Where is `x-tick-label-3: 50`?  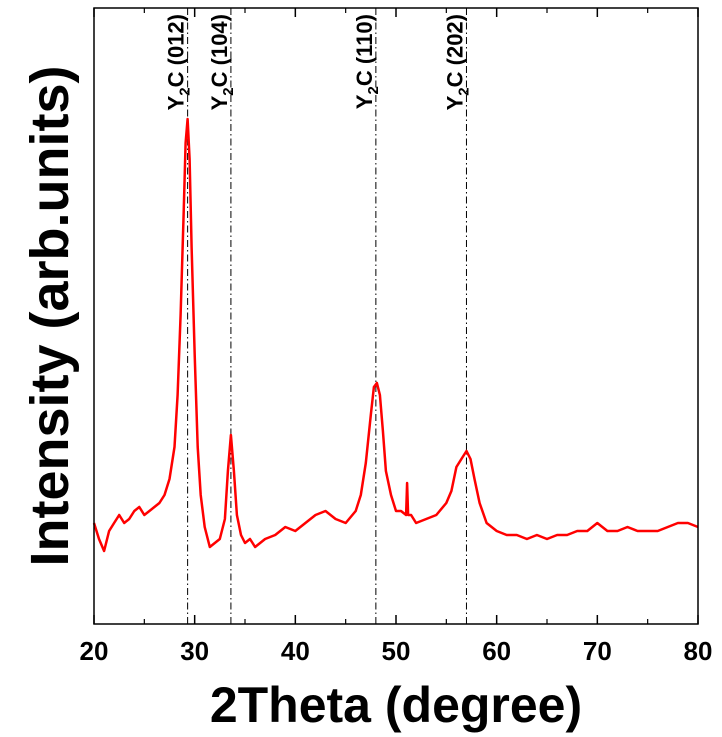
x-tick-label-3: 50 is located at coordinates (396, 651).